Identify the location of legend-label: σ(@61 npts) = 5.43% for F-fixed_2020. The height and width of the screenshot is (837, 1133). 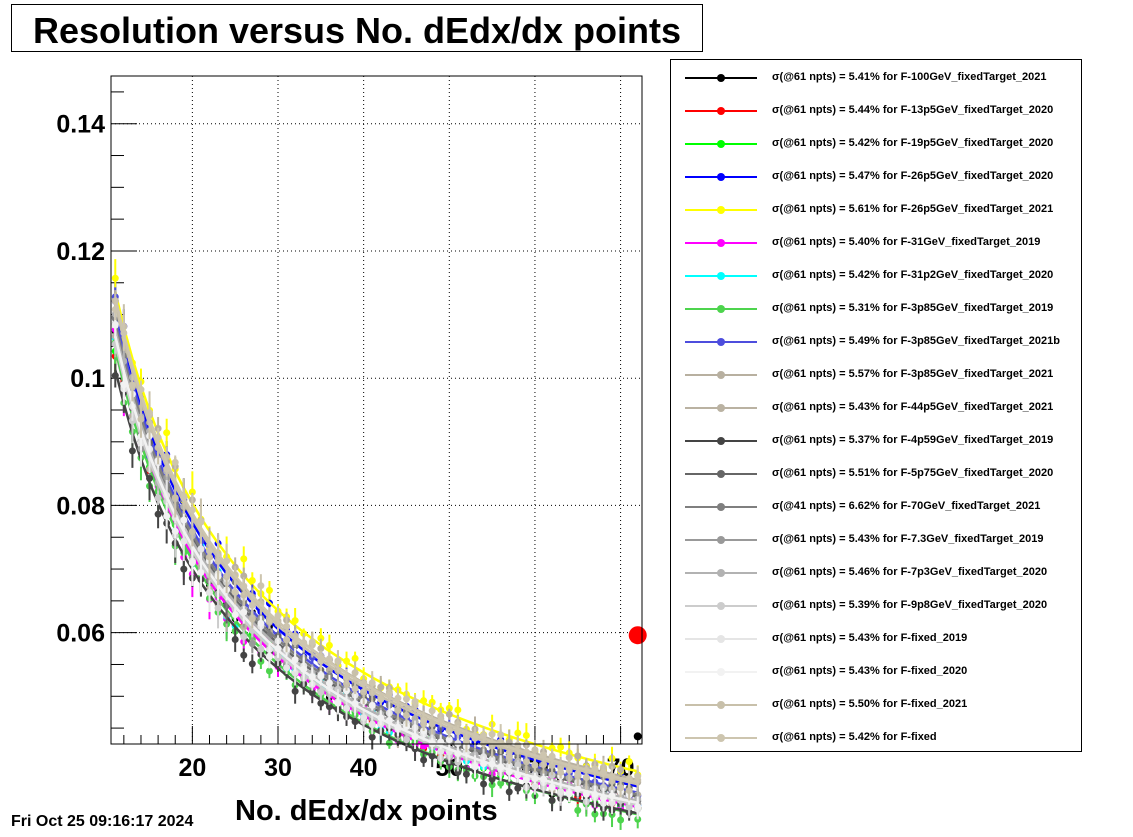
(870, 671).